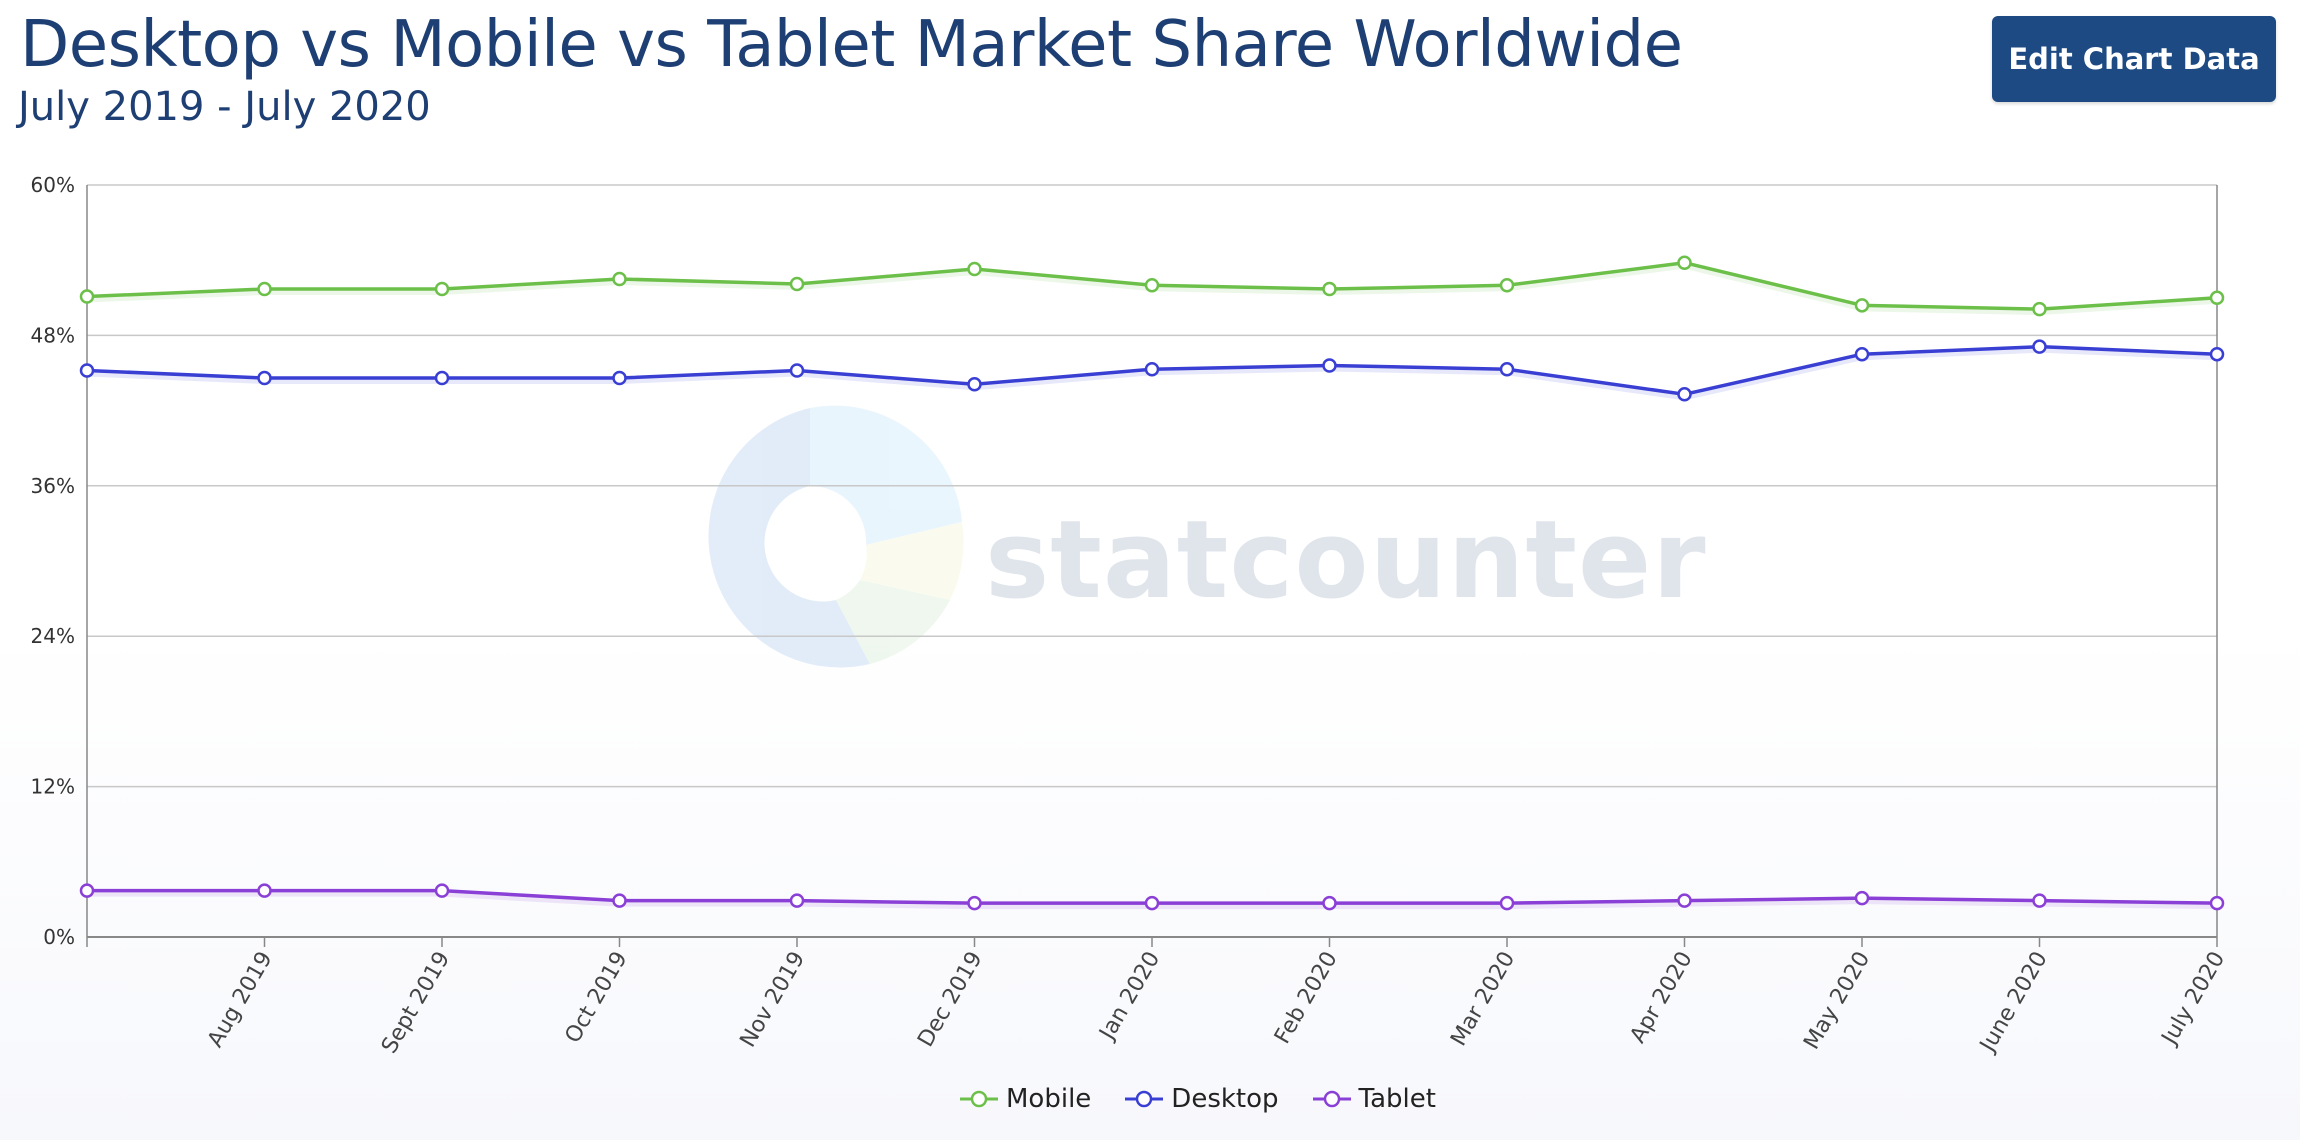 The image size is (2300, 1140). Describe the element at coordinates (1129, 997) in the screenshot. I see `x-tick-label: Jan 2020` at that location.